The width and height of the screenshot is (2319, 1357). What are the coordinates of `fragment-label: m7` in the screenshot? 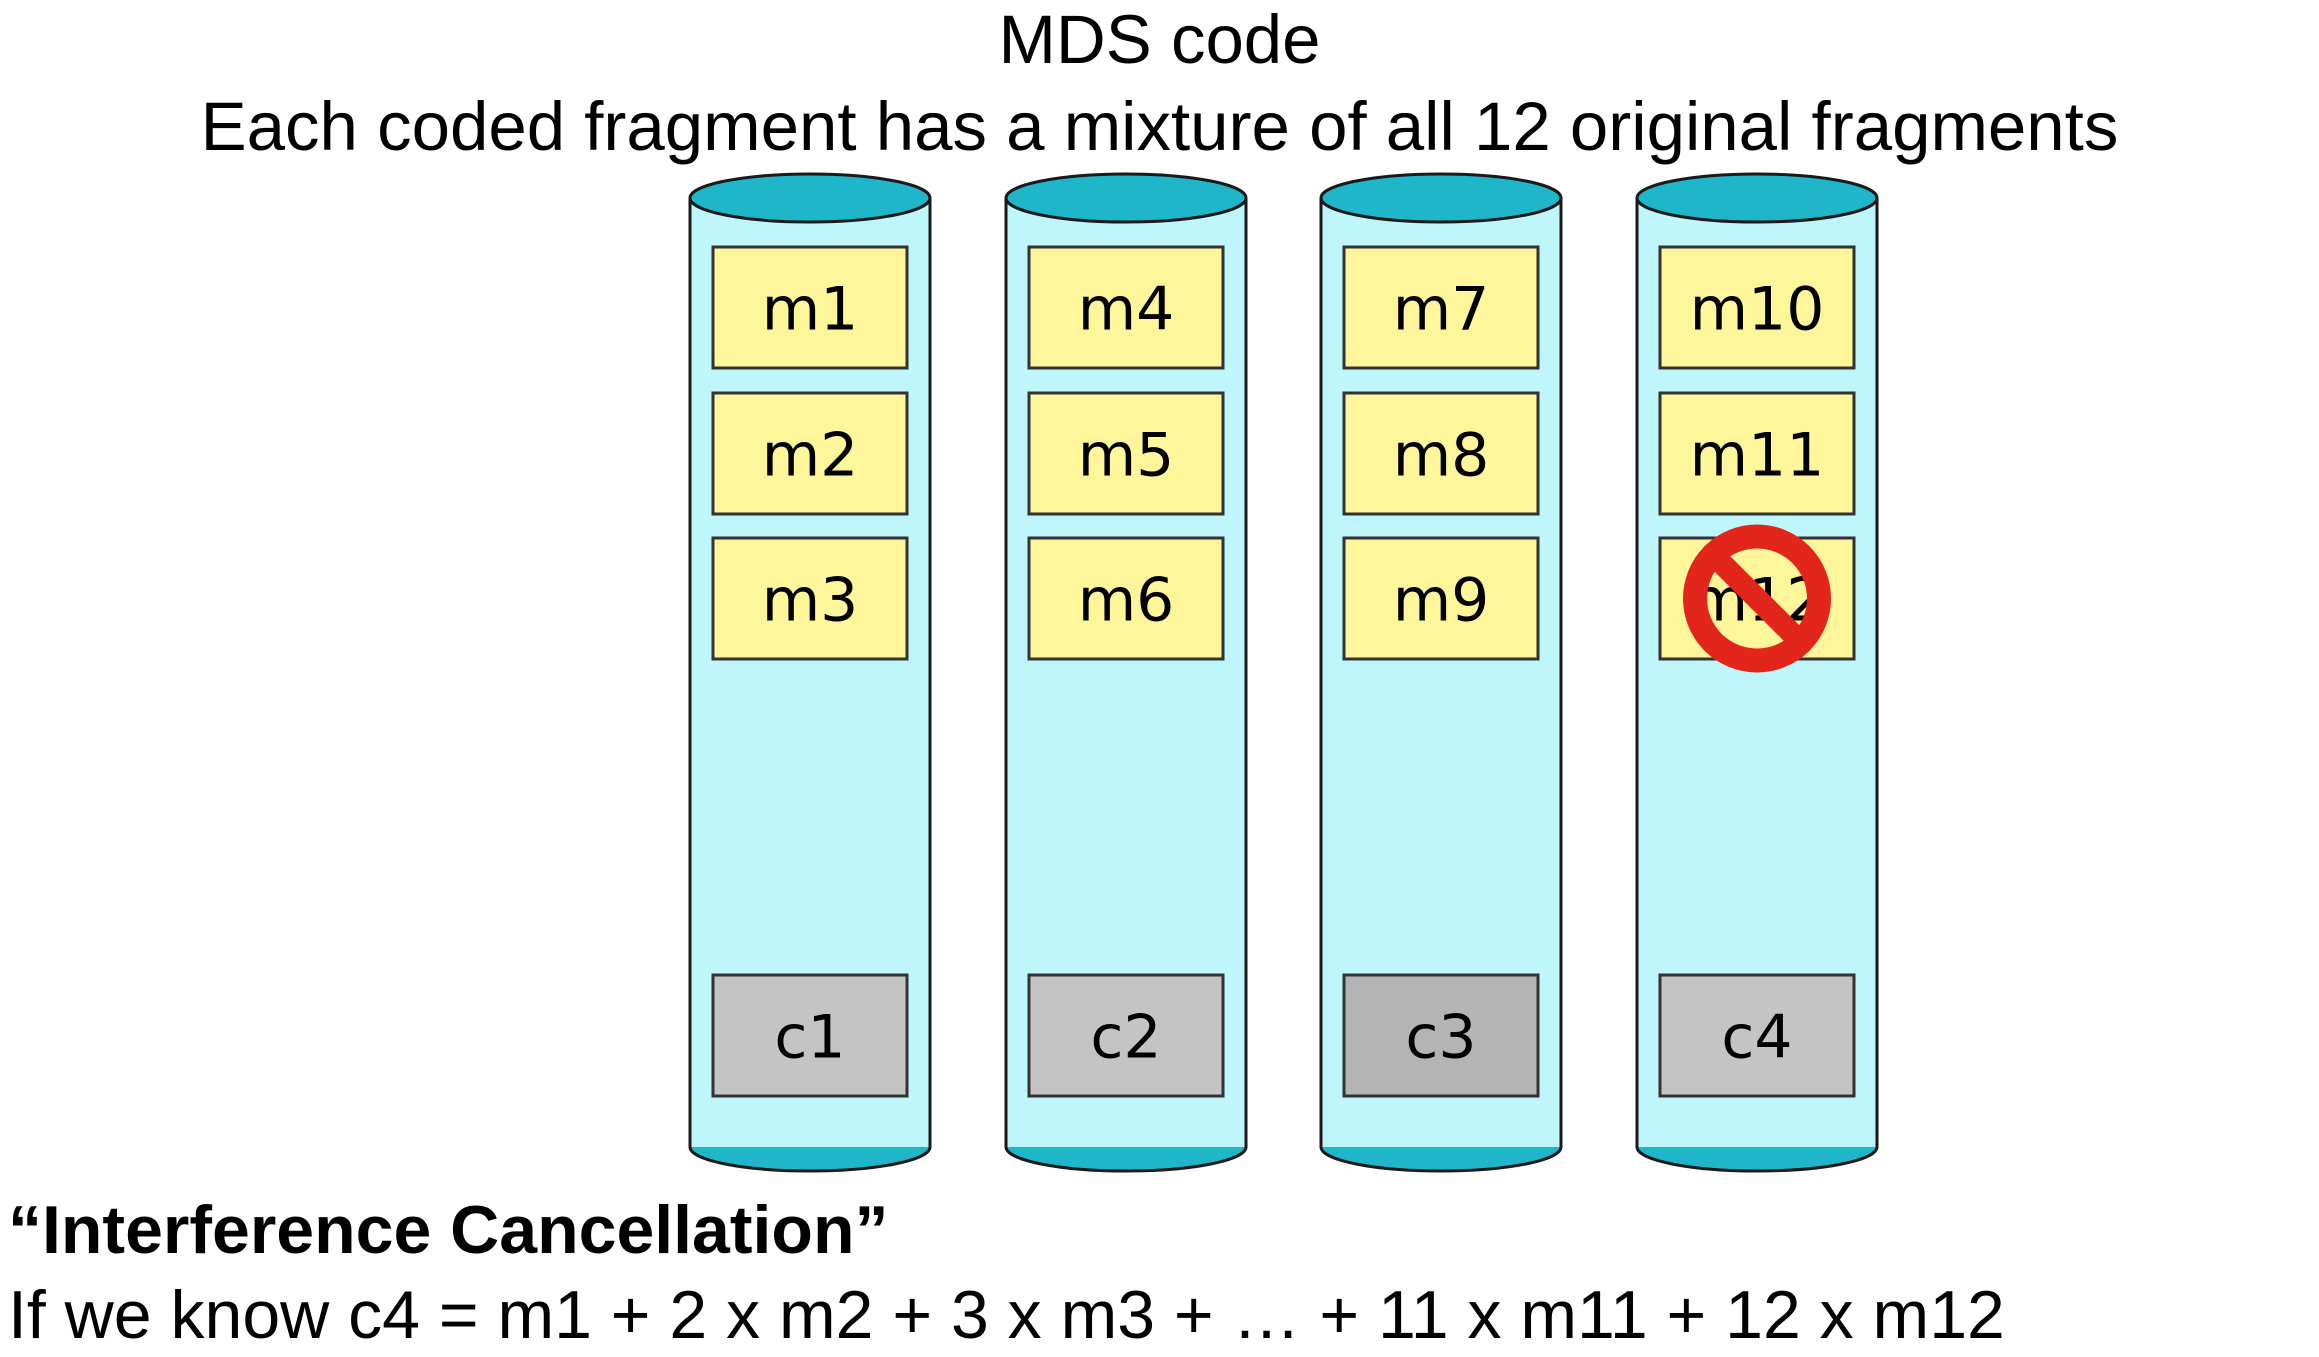 It's located at (1441, 310).